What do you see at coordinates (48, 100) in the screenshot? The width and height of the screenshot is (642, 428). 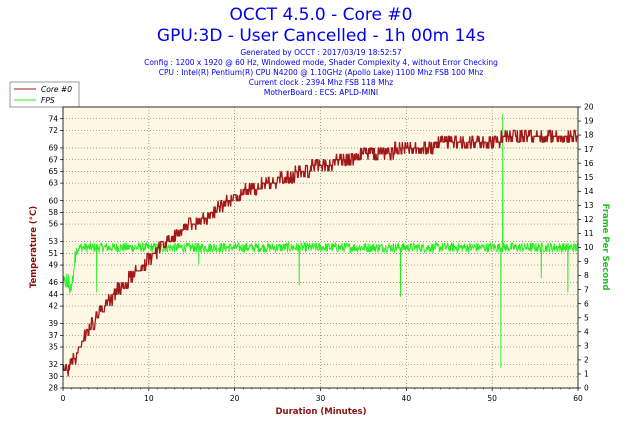 I see `legend-label-fps: FPS` at bounding box center [48, 100].